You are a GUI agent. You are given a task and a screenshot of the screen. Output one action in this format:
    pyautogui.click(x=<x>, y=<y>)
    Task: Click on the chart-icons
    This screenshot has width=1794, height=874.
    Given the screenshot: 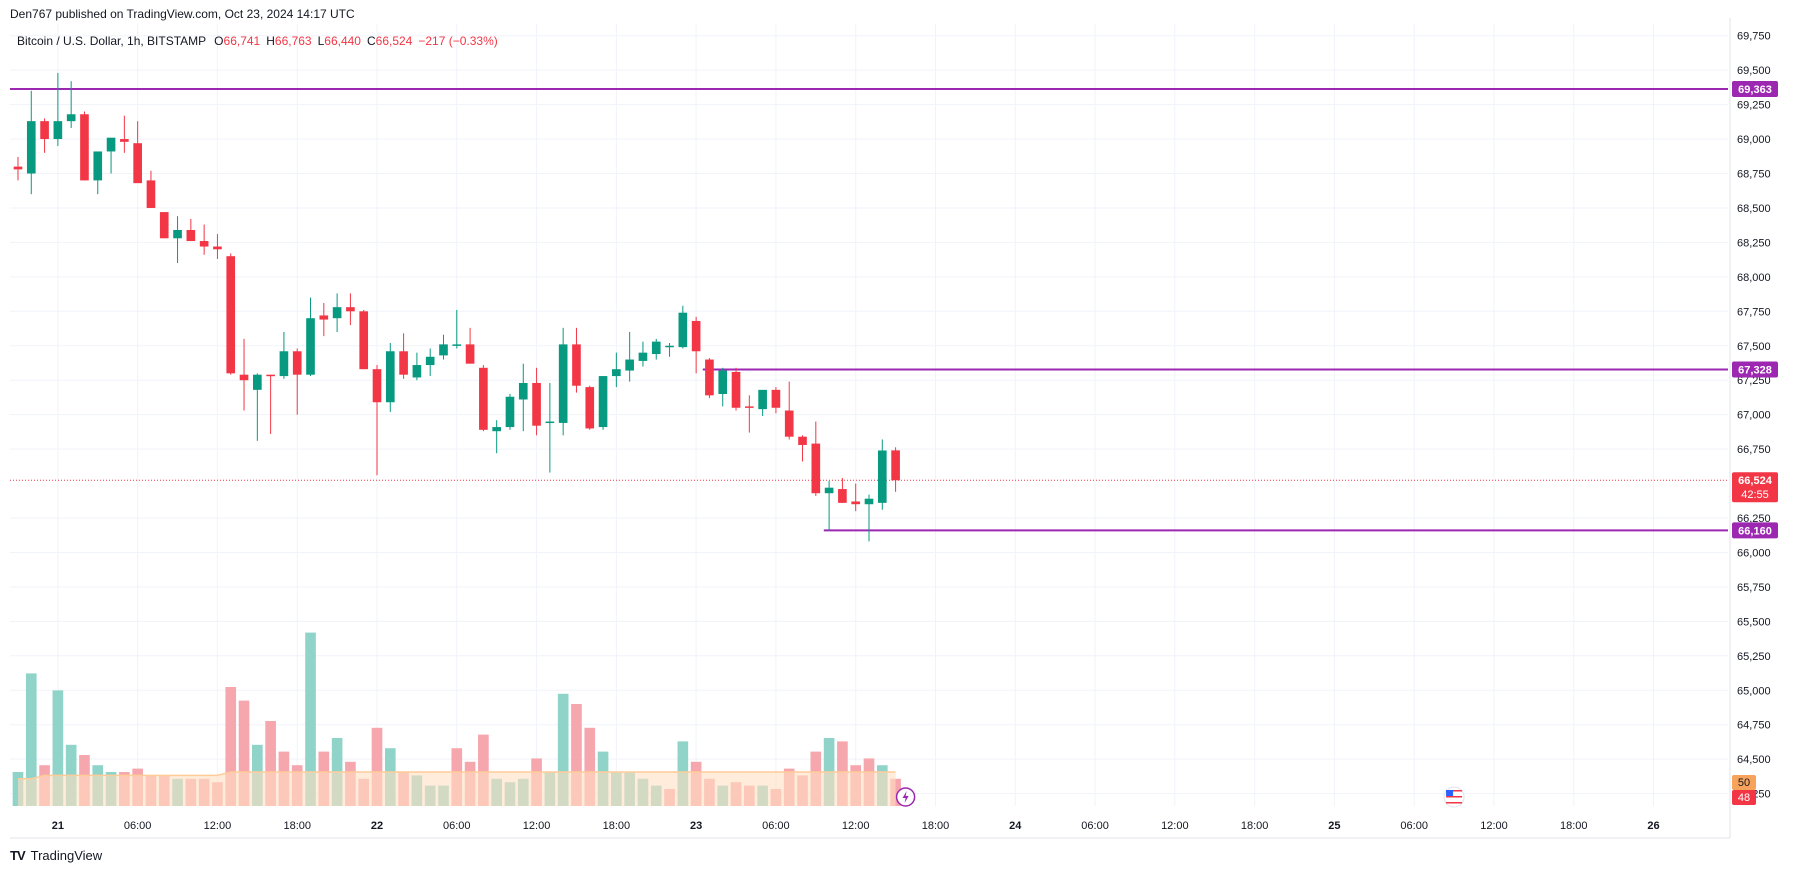 What is the action you would take?
    pyautogui.click(x=1180, y=797)
    